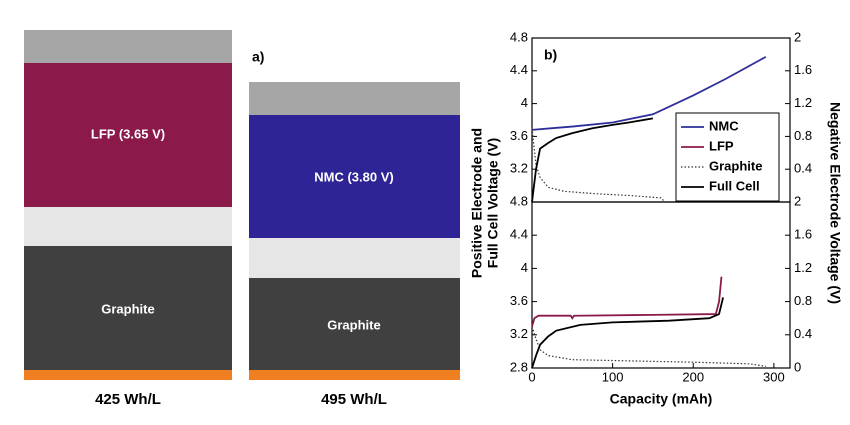  What do you see at coordinates (493, 203) in the screenshot?
I see `y-axis-title: Full Cell Voltage (V)` at bounding box center [493, 203].